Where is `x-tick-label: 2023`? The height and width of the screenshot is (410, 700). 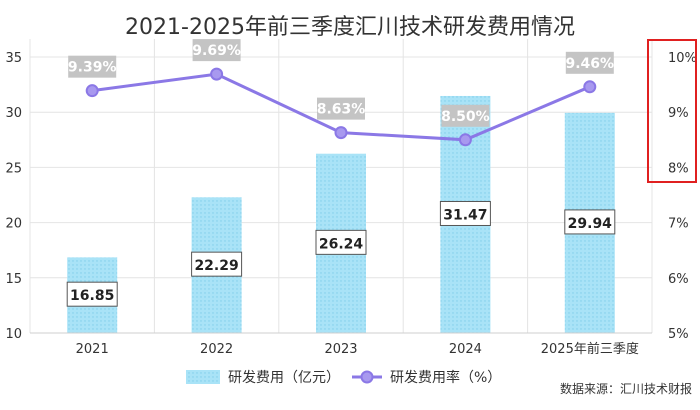
x-tick-label: 2023 is located at coordinates (340, 349).